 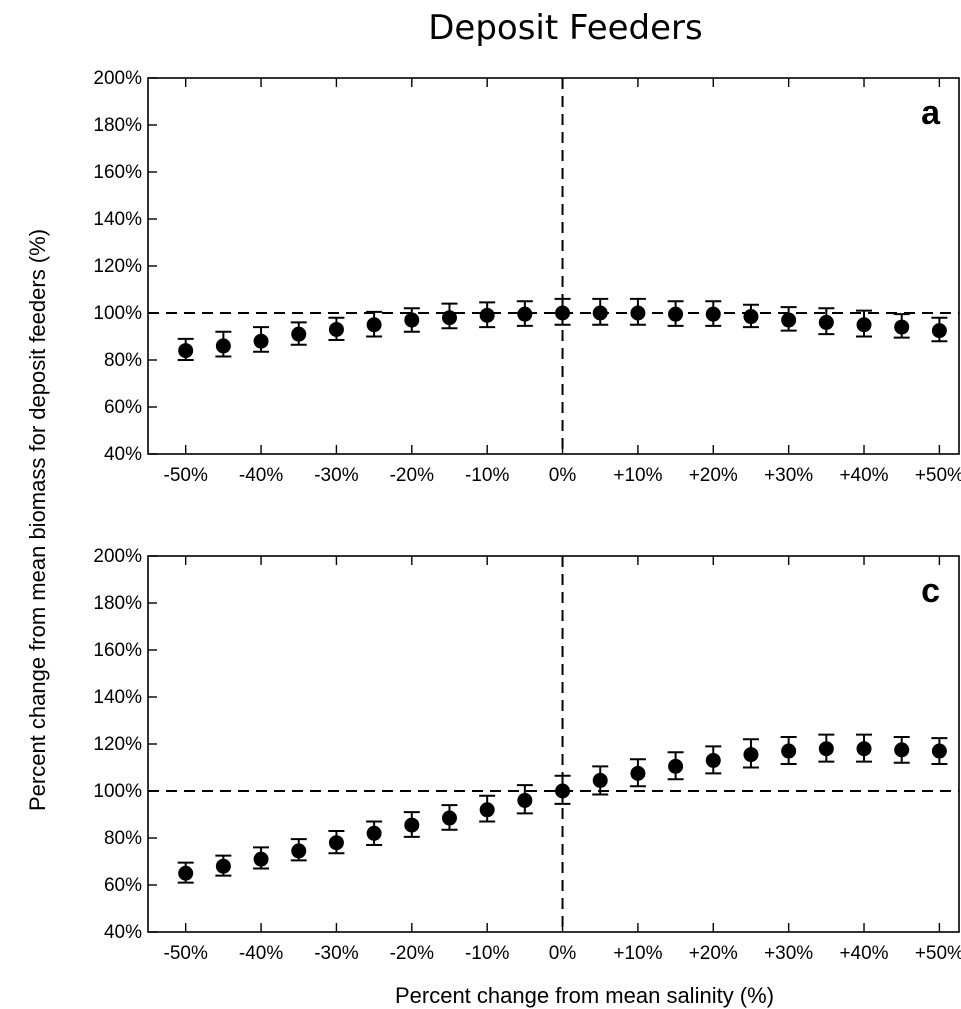 I want to click on panel-label: a, so click(x=931, y=113).